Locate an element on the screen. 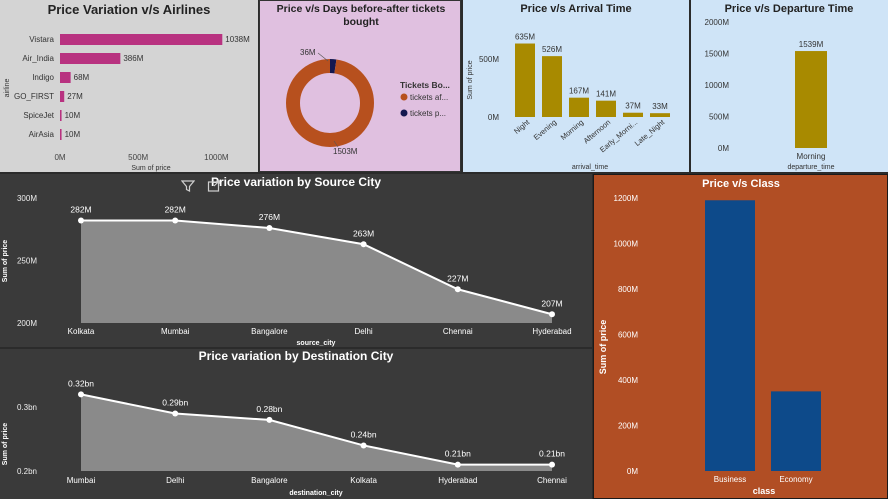  chart-title: Price variation by Destination City is located at coordinates (296, 356).